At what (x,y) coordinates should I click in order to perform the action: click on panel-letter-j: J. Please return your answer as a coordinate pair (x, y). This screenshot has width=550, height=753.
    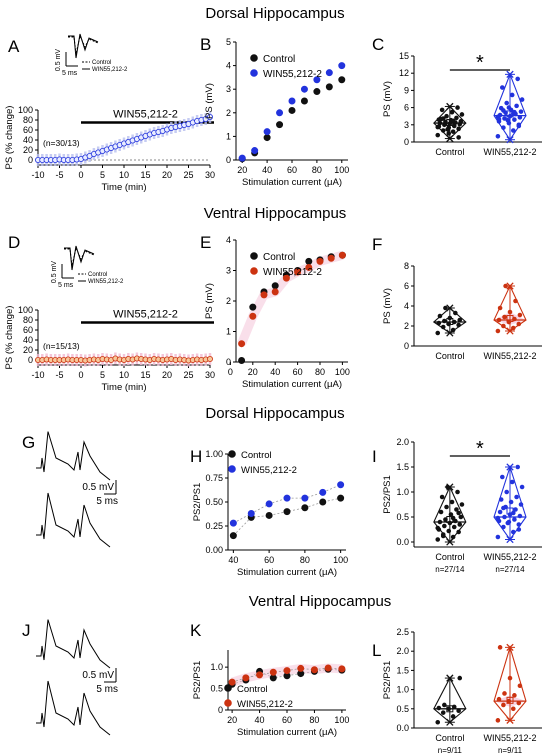
    Looking at the image, I should click on (26, 630).